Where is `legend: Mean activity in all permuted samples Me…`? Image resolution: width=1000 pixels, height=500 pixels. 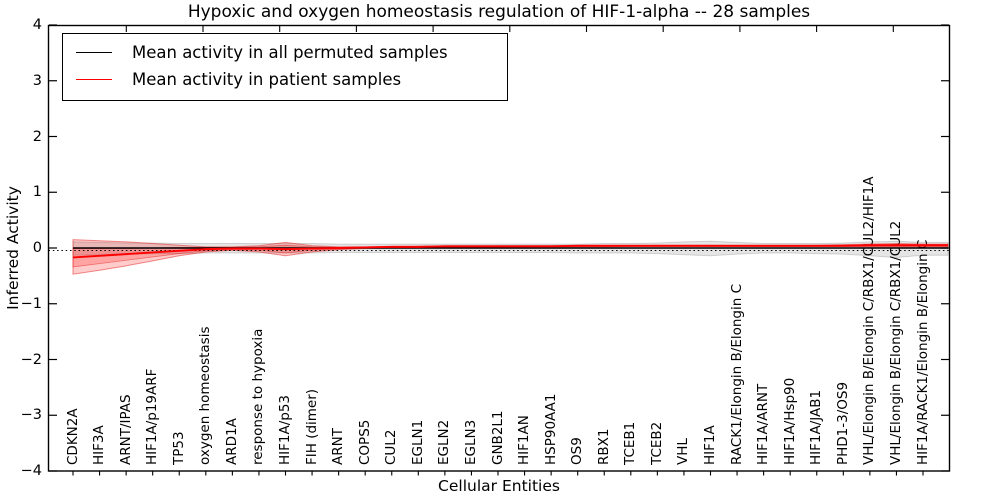 legend: Mean activity in all permuted samples Me… is located at coordinates (285, 67).